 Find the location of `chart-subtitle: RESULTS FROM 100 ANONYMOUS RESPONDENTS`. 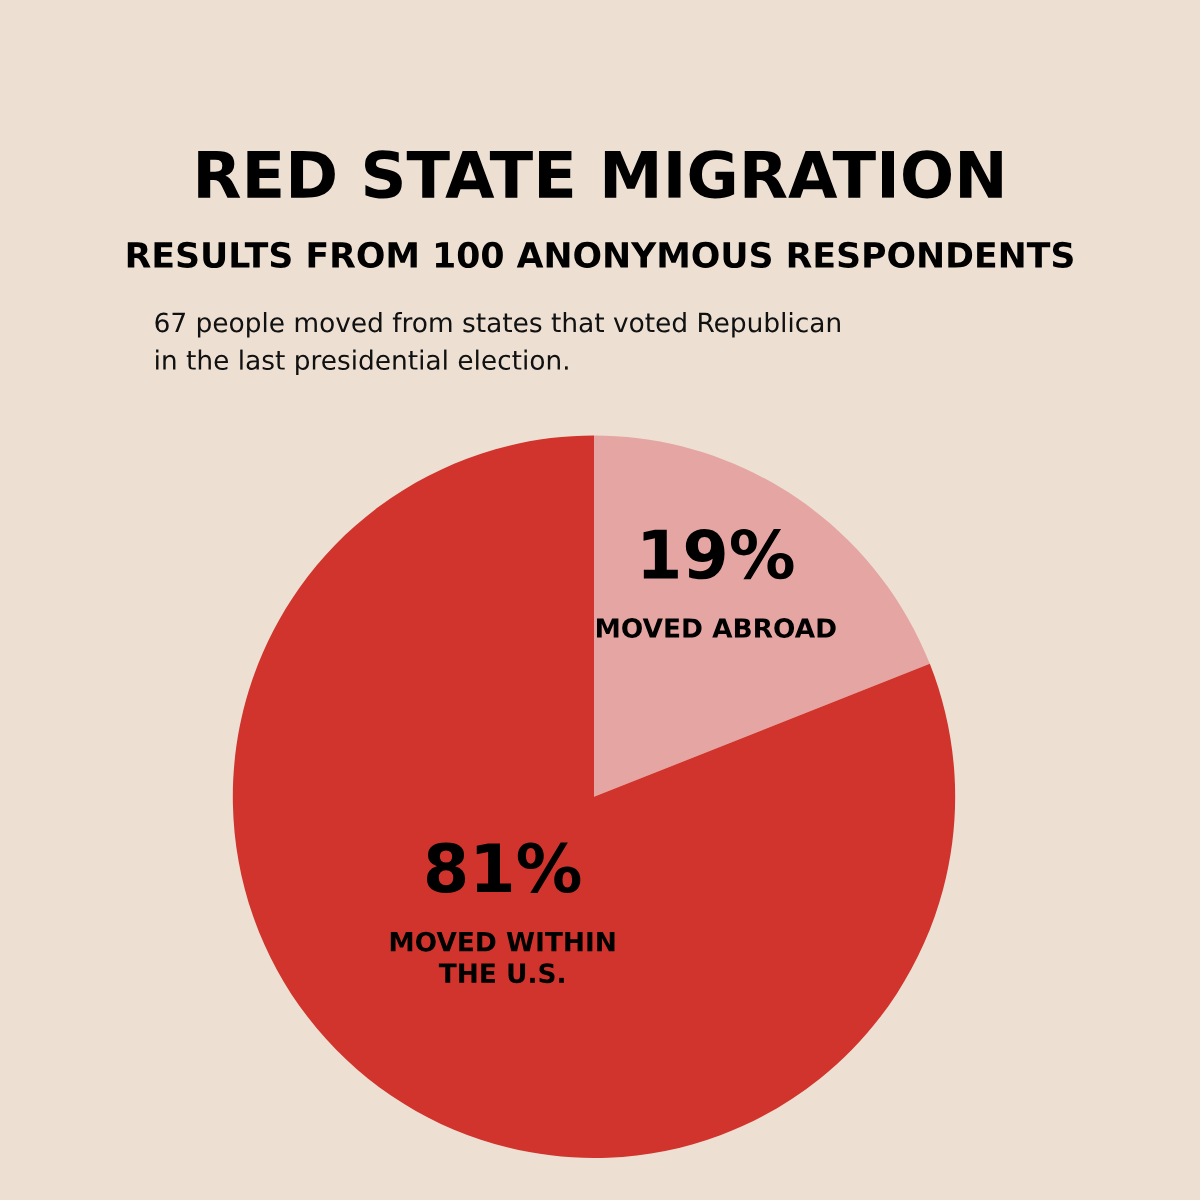

chart-subtitle: RESULTS FROM 100 ANONYMOUS RESPONDENTS is located at coordinates (600, 255).